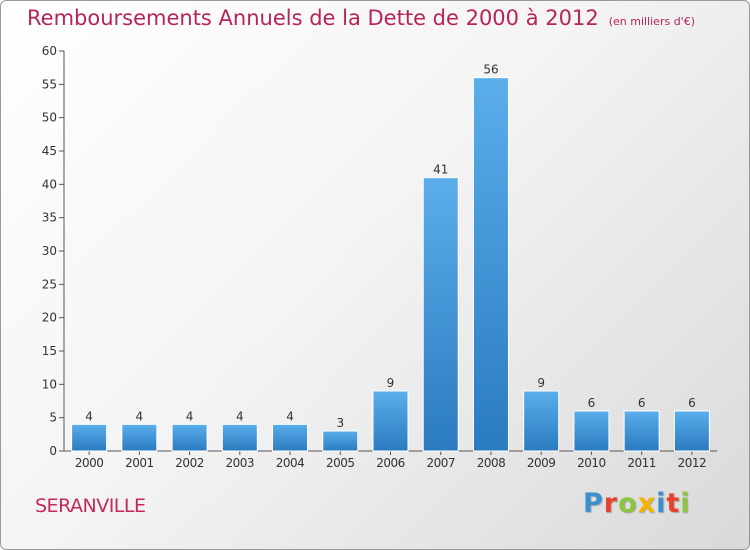 This screenshot has width=750, height=550. Describe the element at coordinates (440, 463) in the screenshot. I see `x-tick-label: 2007` at that location.